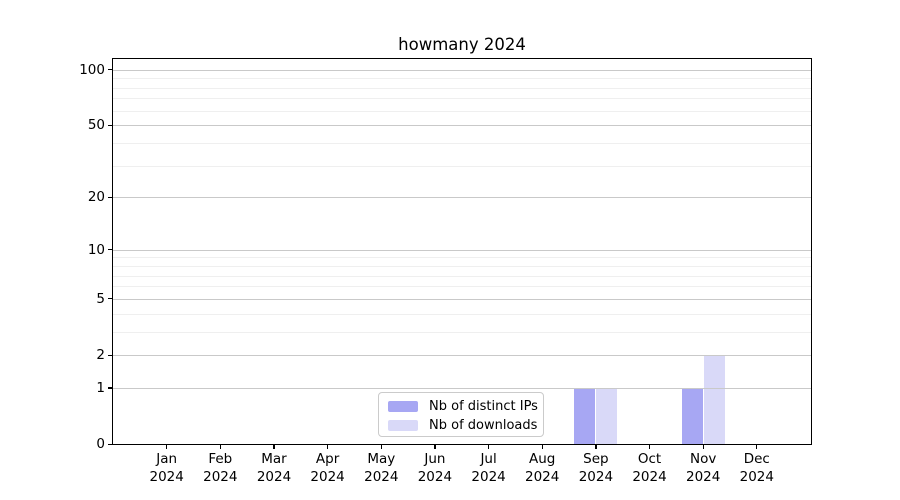 The height and width of the screenshot is (500, 900). I want to click on legend-item-distinct-ips: Nb of distinct IPs, so click(463, 407).